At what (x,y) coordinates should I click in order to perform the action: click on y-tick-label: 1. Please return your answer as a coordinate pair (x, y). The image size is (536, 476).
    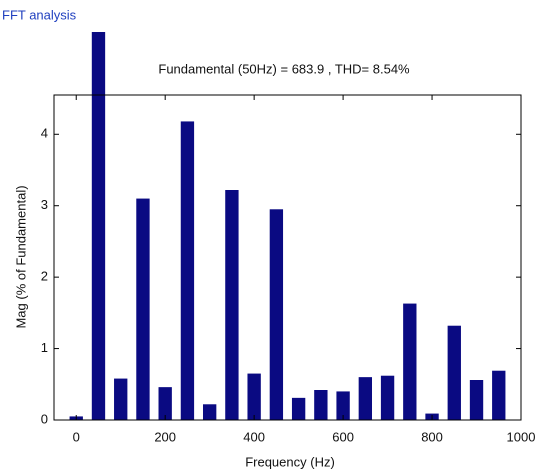
    Looking at the image, I should click on (44, 347).